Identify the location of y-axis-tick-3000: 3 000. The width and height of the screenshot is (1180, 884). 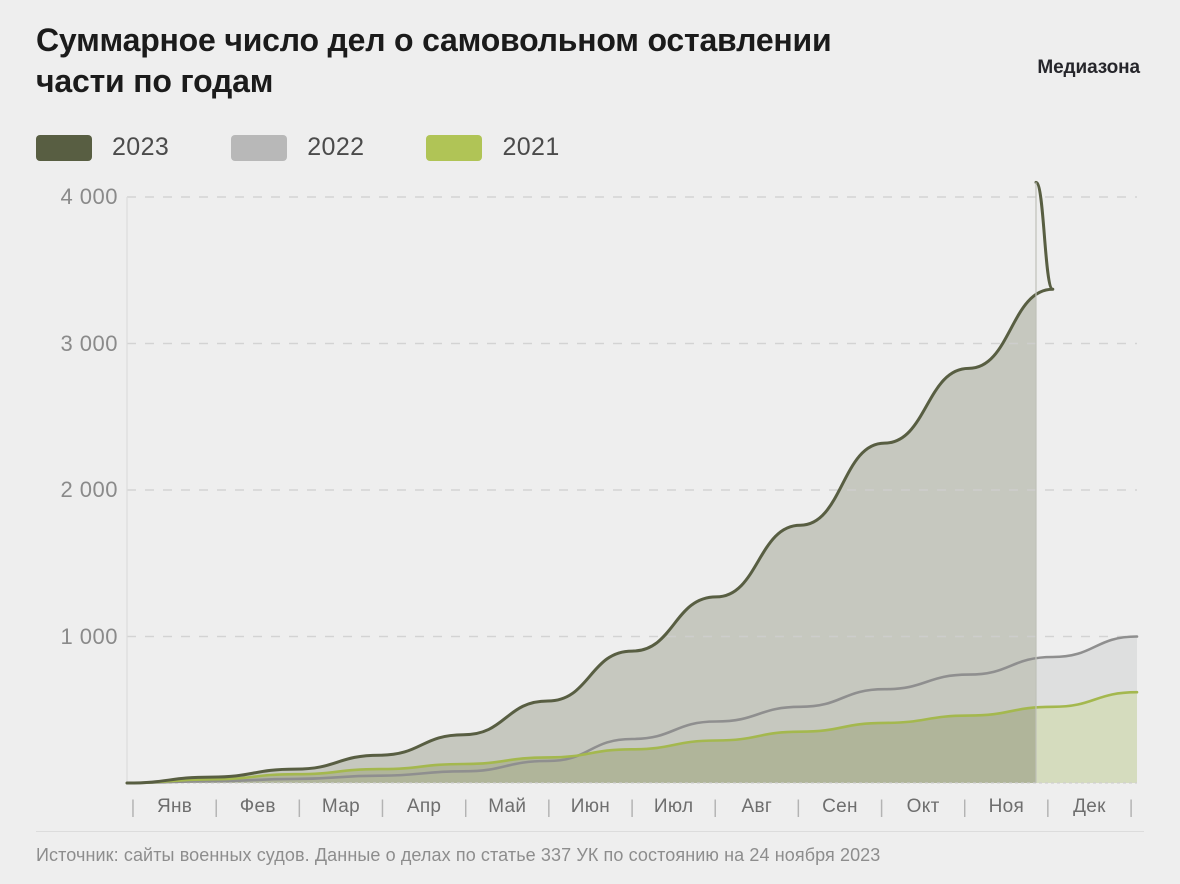
(89, 343).